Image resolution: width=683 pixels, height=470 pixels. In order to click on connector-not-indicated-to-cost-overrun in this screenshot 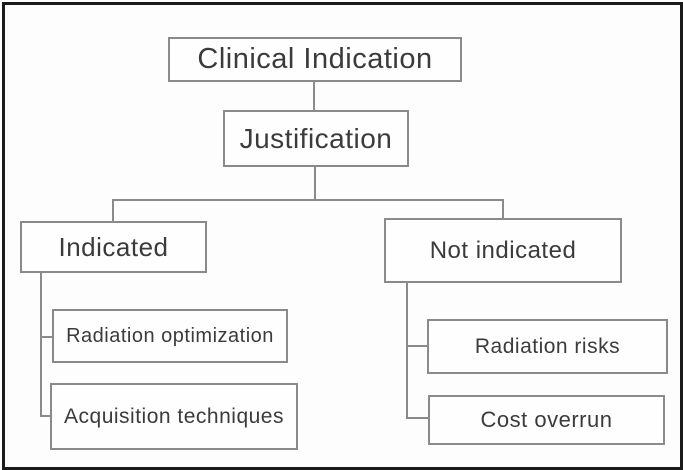, I will do `click(417, 418)`.